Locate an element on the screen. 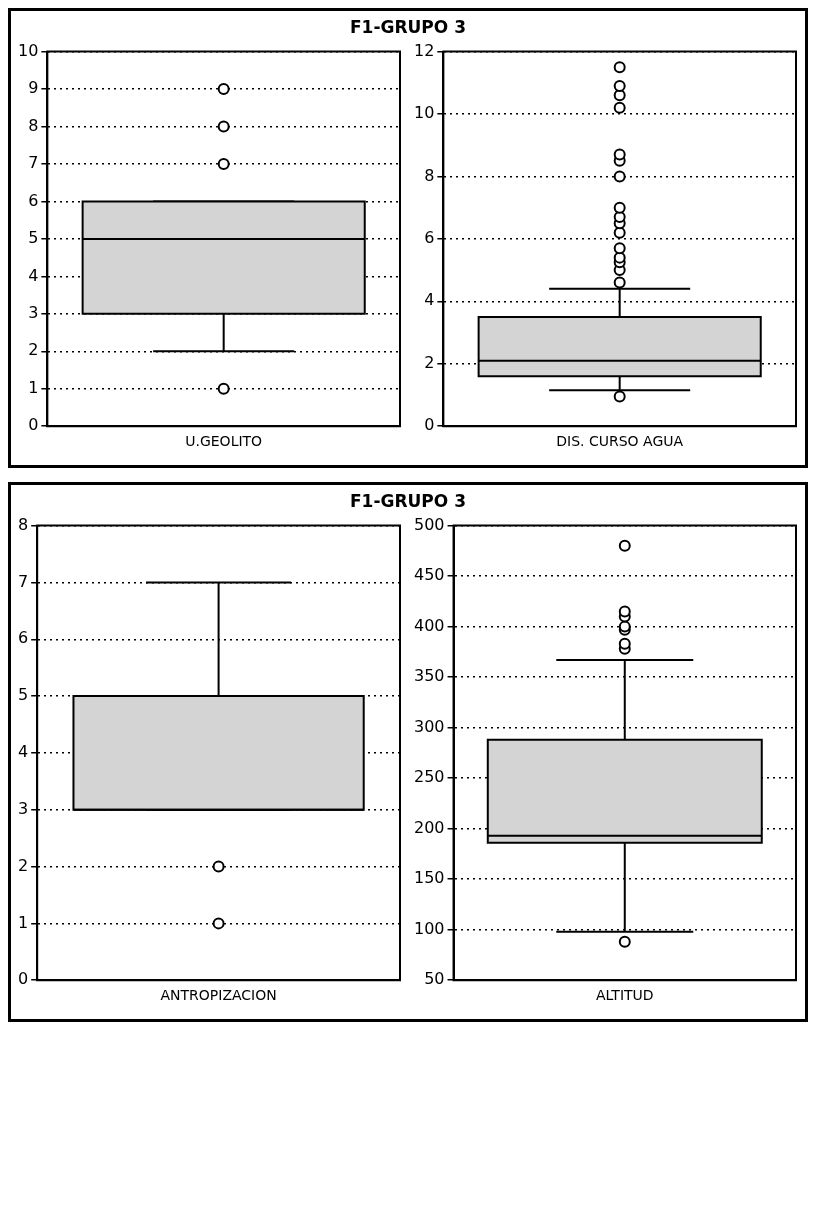 Image resolution: width=818 pixels, height=1227 pixels. x-tick-label: ANTROPIZACION is located at coordinates (218, 995).